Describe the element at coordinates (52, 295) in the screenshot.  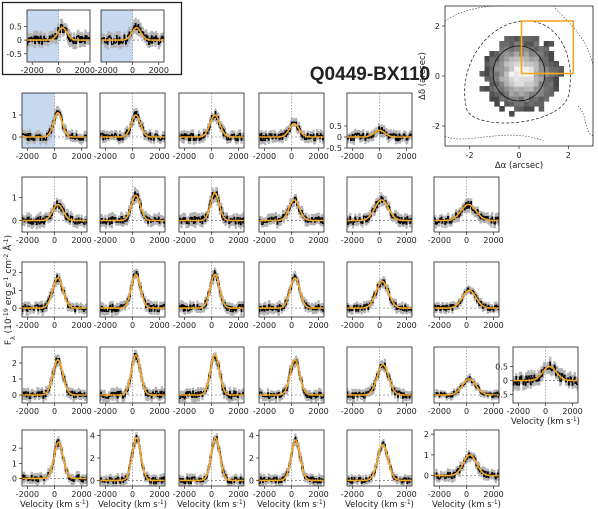
I see `spectrum-panel: -2000 0 2000 0 1 2` at that location.